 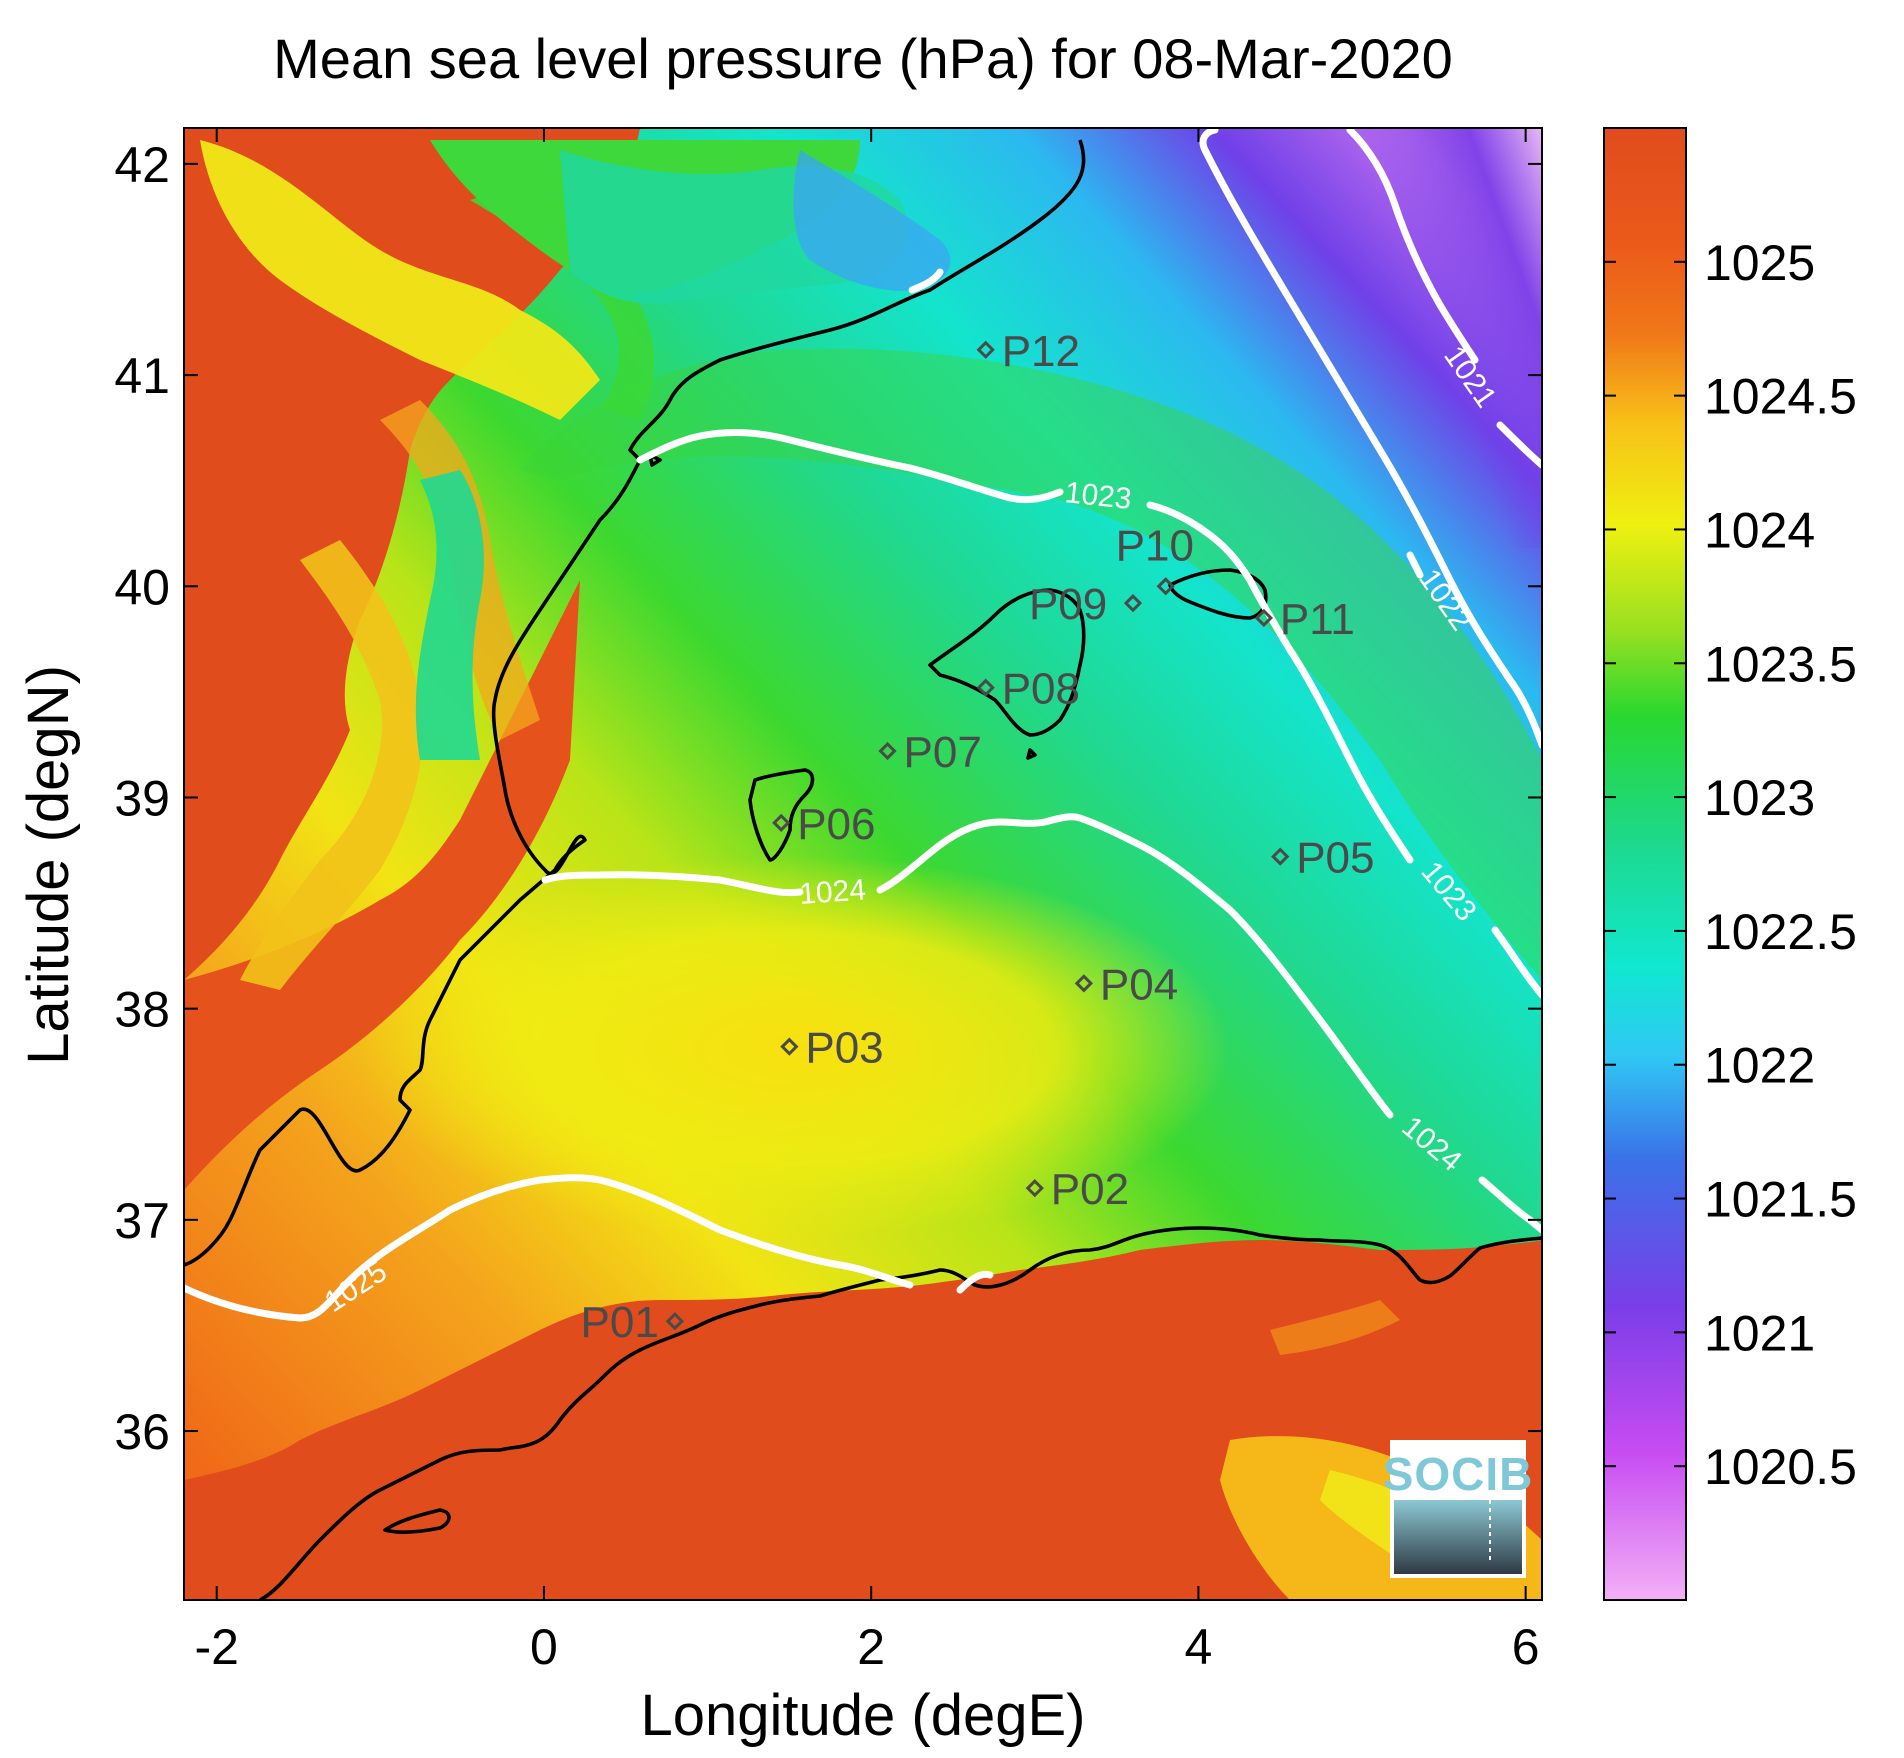 What do you see at coordinates (1759, 1333) in the screenshot?
I see `colorbar-tick-label: 1021` at bounding box center [1759, 1333].